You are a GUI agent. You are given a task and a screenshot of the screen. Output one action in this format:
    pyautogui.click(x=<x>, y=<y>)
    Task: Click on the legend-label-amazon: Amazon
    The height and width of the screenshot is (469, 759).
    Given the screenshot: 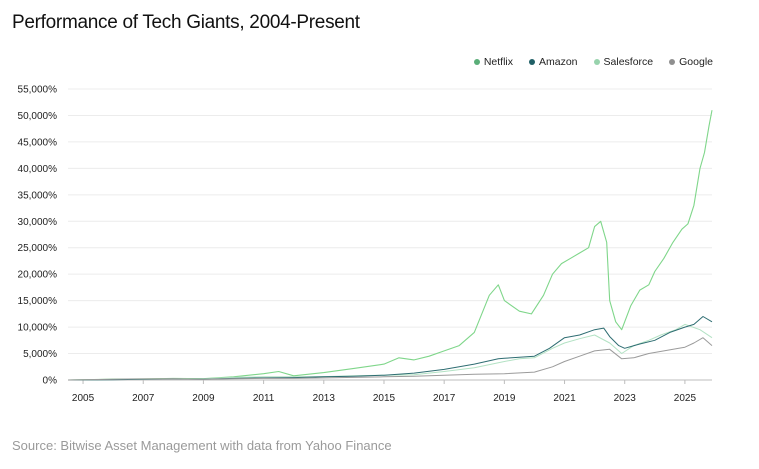 What is the action you would take?
    pyautogui.click(x=558, y=62)
    